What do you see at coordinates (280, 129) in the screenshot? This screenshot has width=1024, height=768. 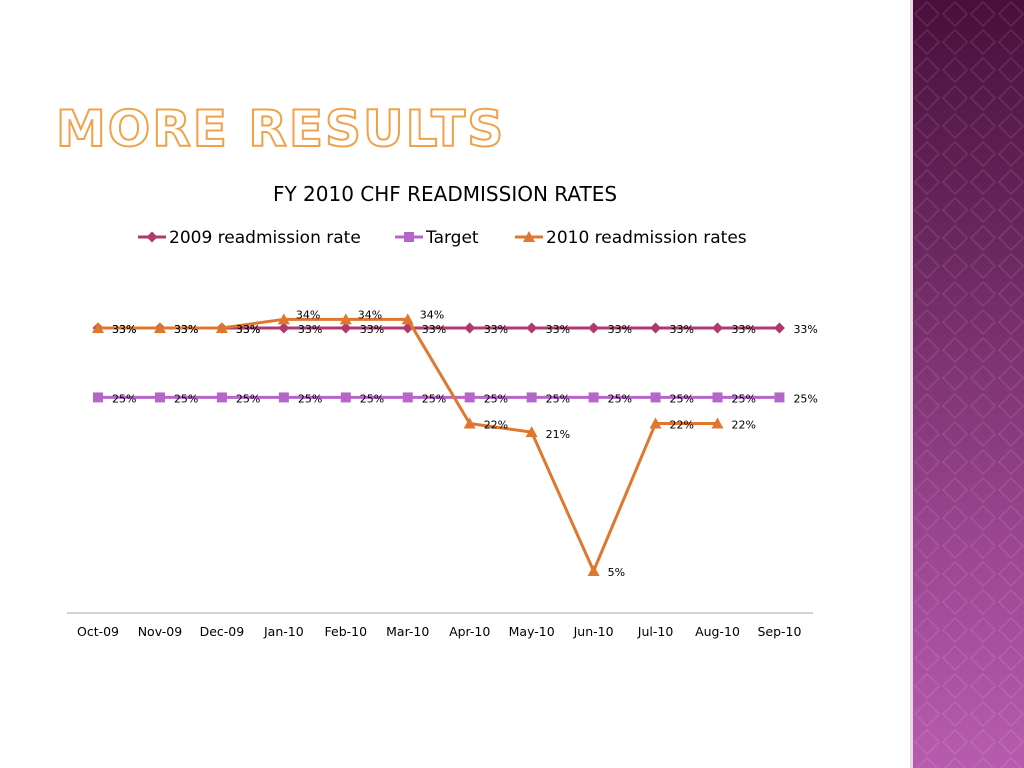 I see `slide-title: More Results` at bounding box center [280, 129].